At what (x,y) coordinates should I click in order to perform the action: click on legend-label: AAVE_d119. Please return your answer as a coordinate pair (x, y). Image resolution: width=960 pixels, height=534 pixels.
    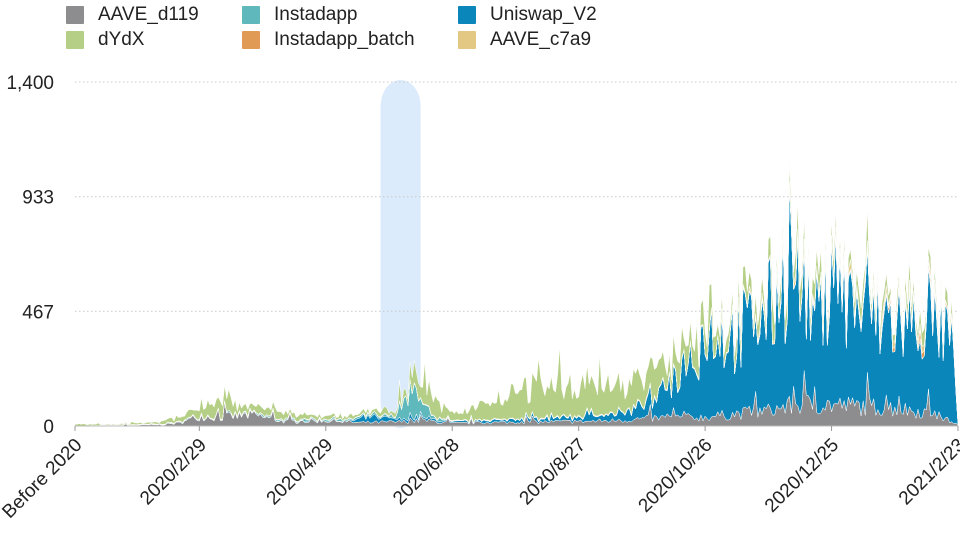
    Looking at the image, I should click on (148, 14).